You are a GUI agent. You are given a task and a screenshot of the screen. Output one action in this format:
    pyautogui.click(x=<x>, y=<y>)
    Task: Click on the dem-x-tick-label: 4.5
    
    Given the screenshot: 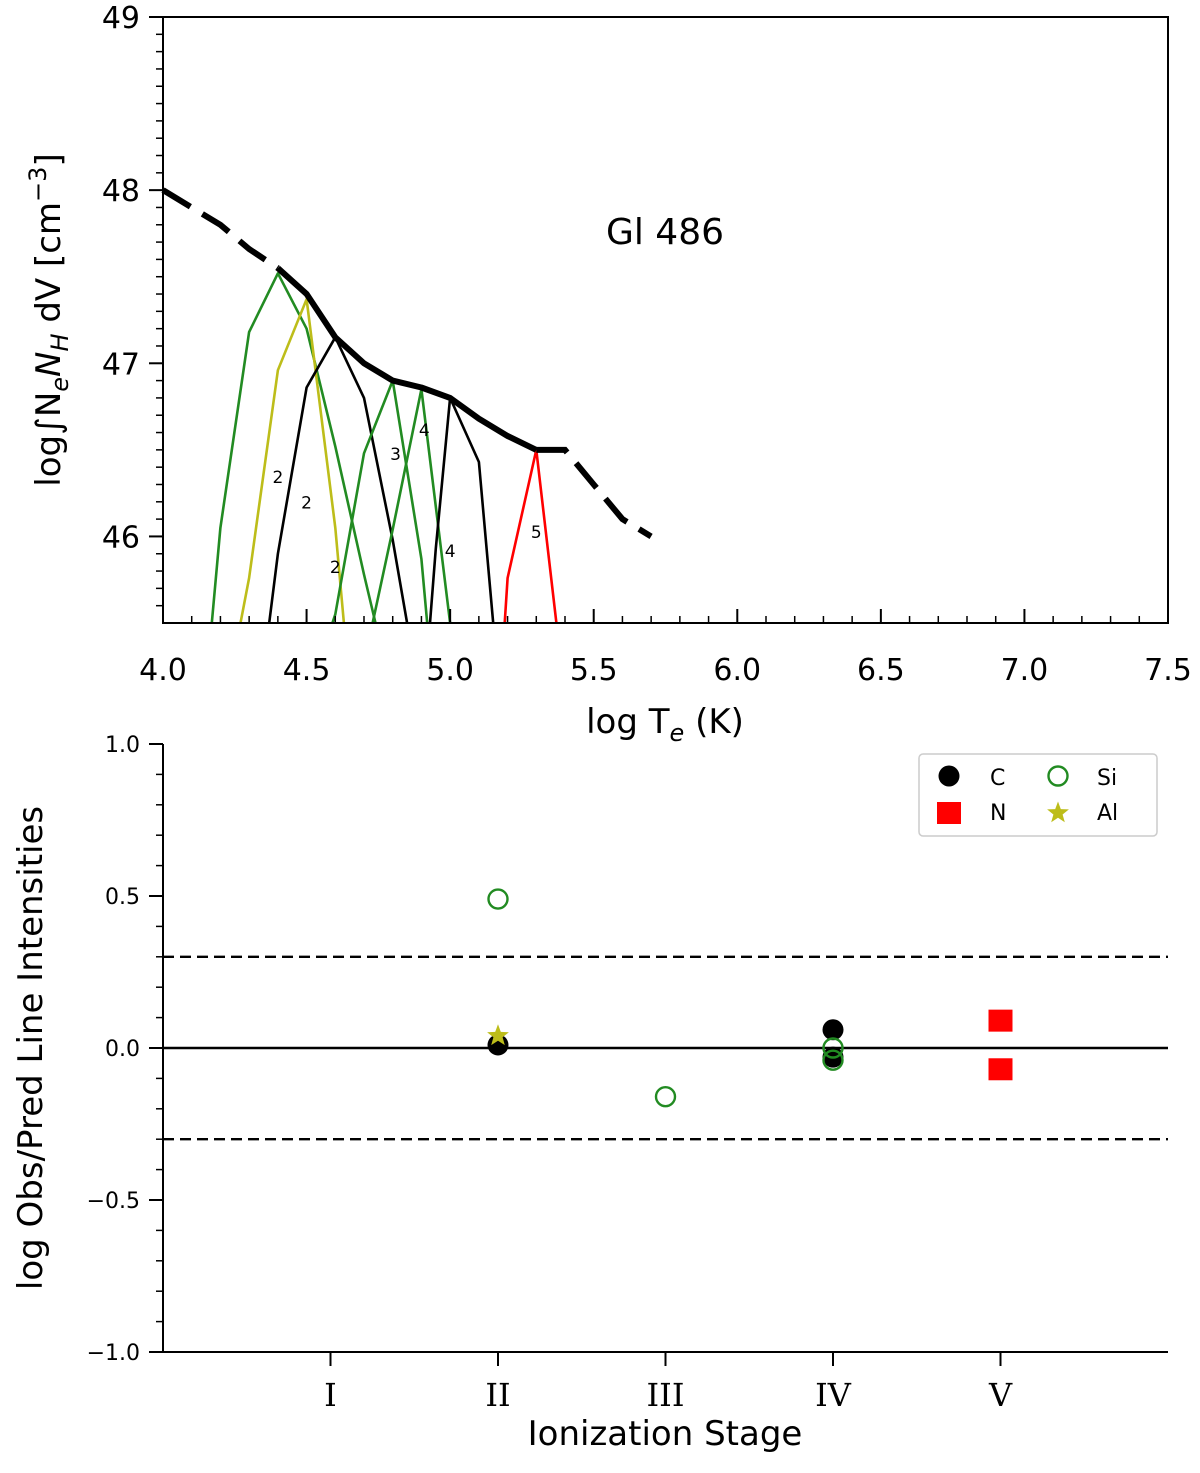 What is the action you would take?
    pyautogui.click(x=307, y=670)
    